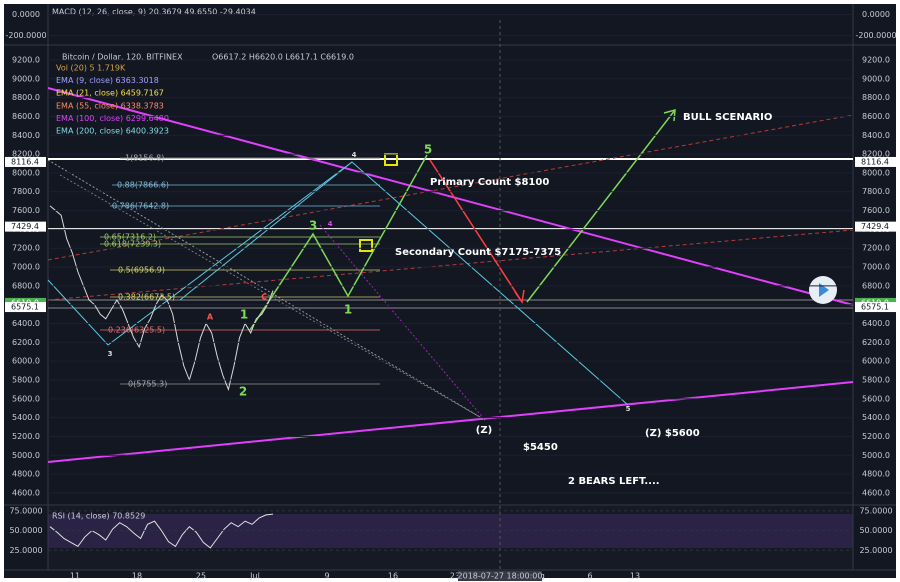 This screenshot has width=900, height=582. What do you see at coordinates (264, 297) in the screenshot?
I see `wave-label: C` at bounding box center [264, 297].